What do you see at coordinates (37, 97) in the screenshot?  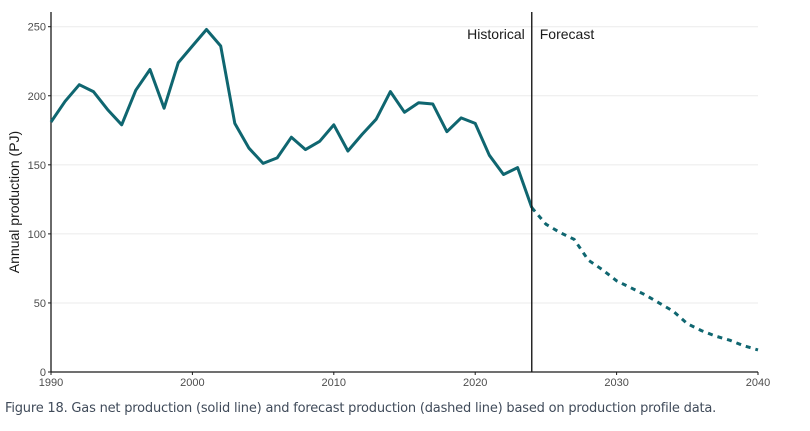 I see `y-tick-label: 200` at bounding box center [37, 97].